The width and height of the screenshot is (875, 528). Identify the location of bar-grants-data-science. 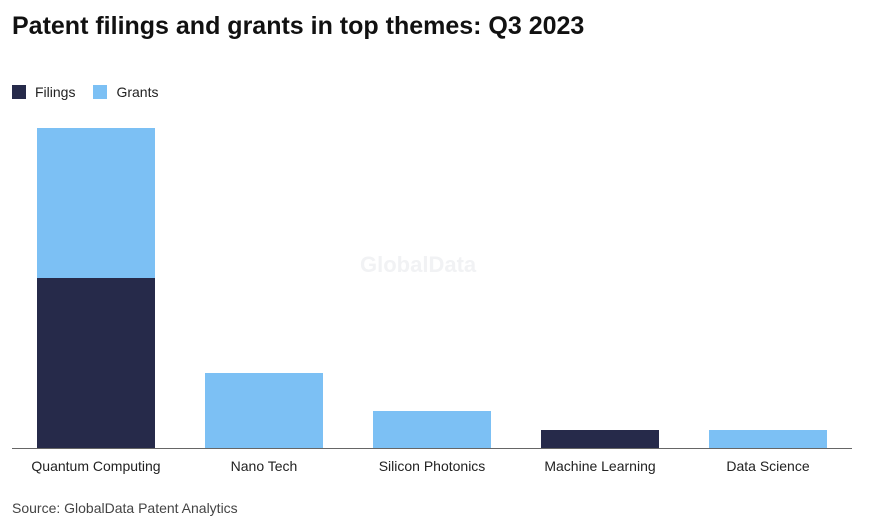
(768, 439).